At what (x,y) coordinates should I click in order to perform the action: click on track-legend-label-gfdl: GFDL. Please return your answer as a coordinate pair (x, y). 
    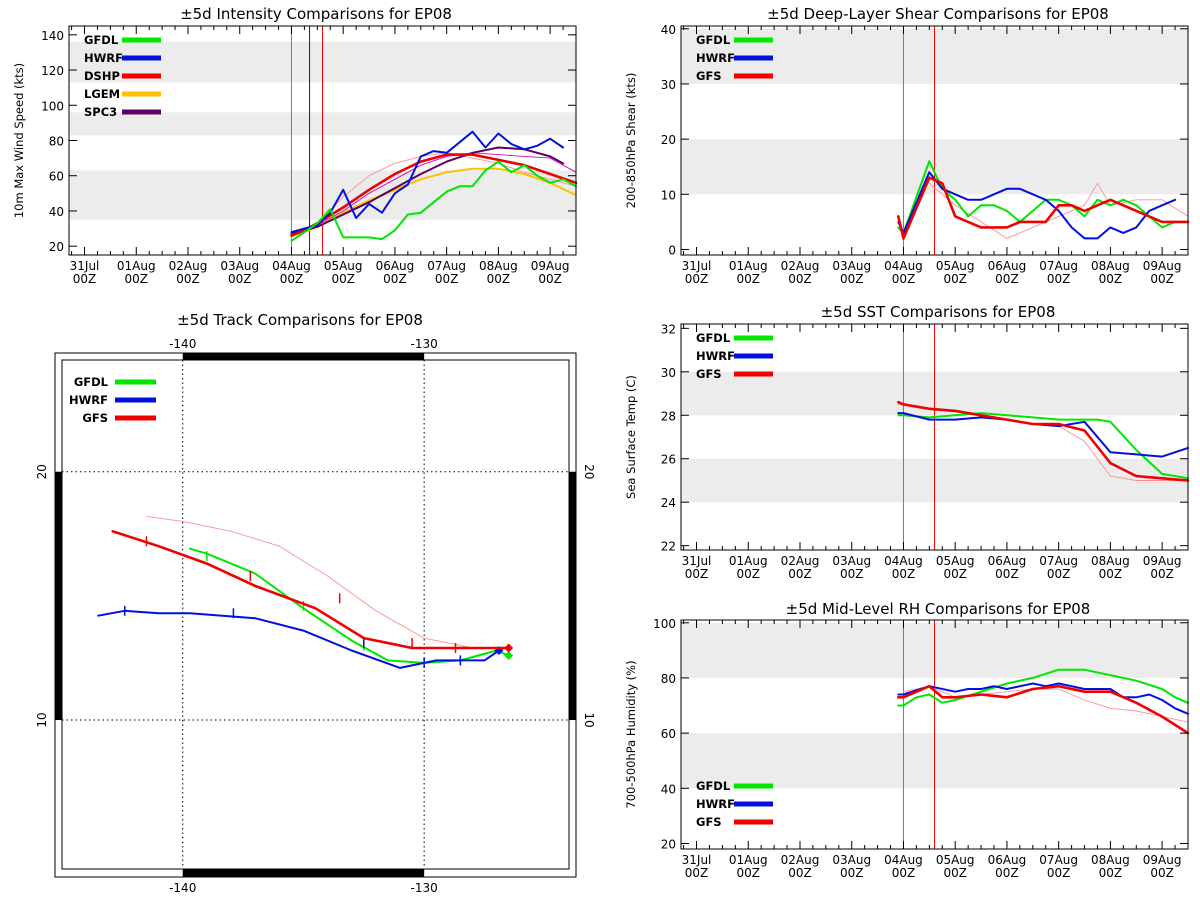
    Looking at the image, I should click on (91, 382).